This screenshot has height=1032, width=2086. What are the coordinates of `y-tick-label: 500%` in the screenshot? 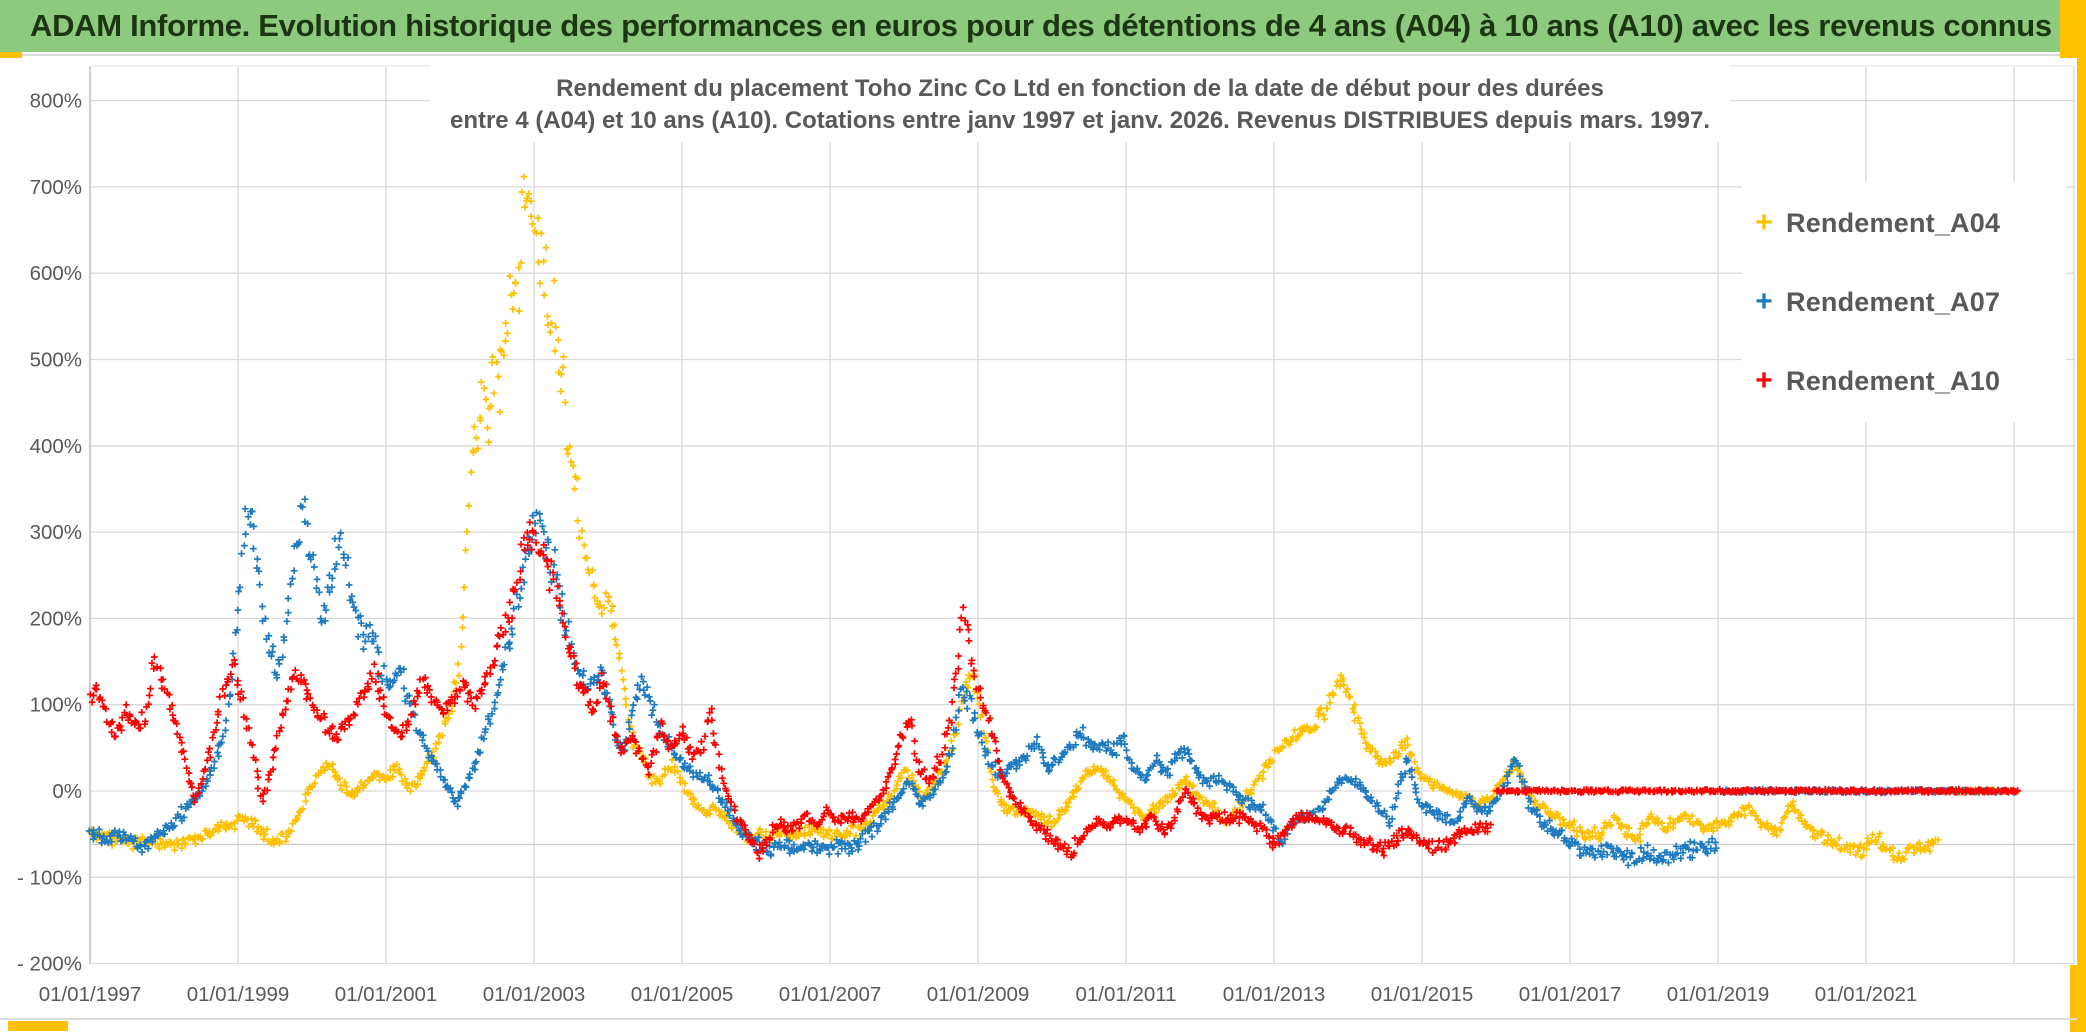 It's located at (56, 360).